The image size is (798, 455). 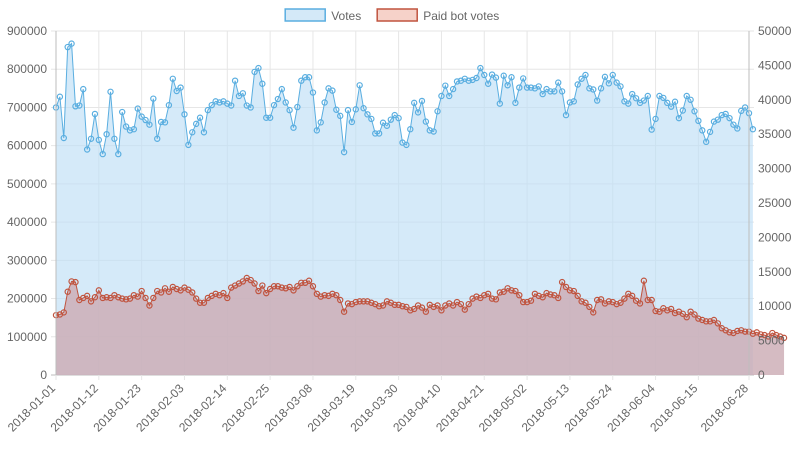 I want to click on legend-item-paid-bot-votes: Paid bot votes, so click(x=437, y=15).